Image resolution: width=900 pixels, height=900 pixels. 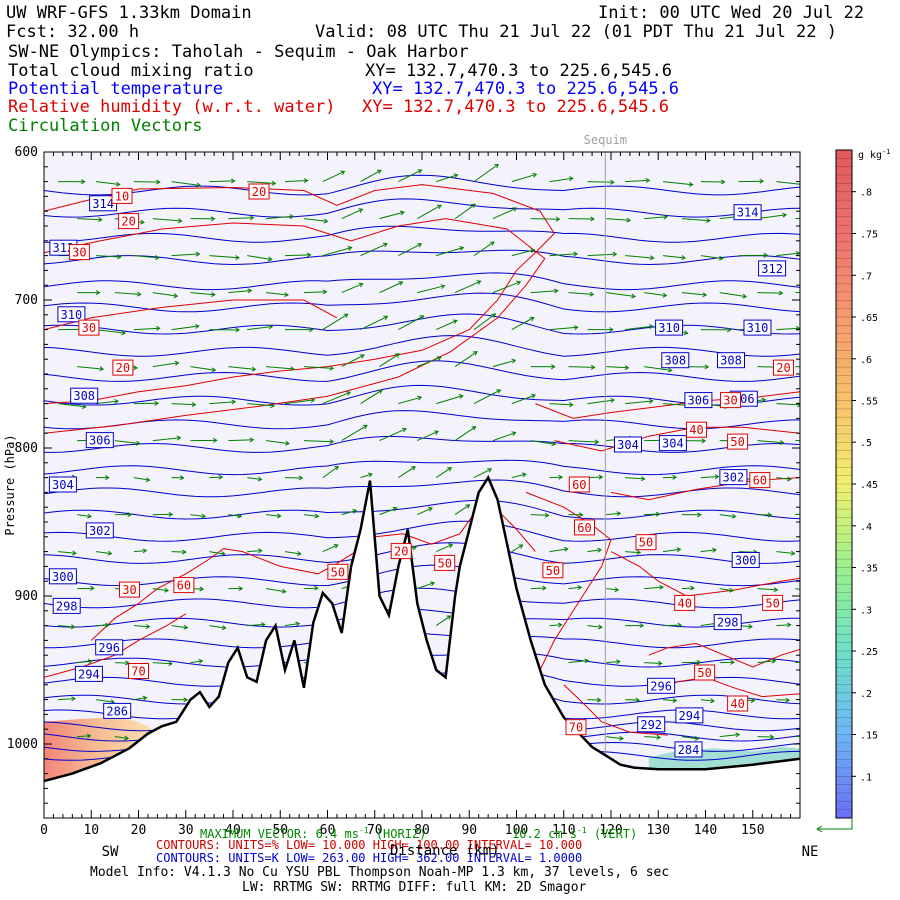 What do you see at coordinates (724, 655) in the screenshot?
I see `rh-contour` at bounding box center [724, 655].